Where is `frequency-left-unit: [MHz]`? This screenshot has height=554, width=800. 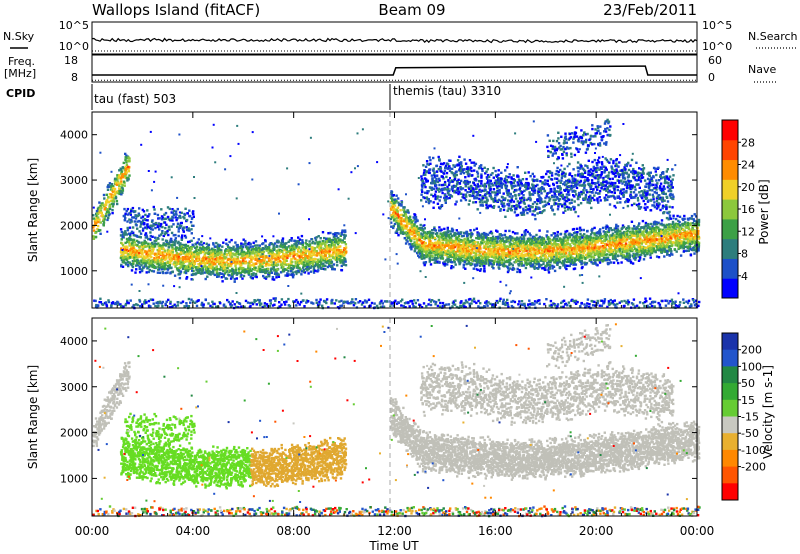 frequency-left-unit: [MHz] is located at coordinates (20, 73).